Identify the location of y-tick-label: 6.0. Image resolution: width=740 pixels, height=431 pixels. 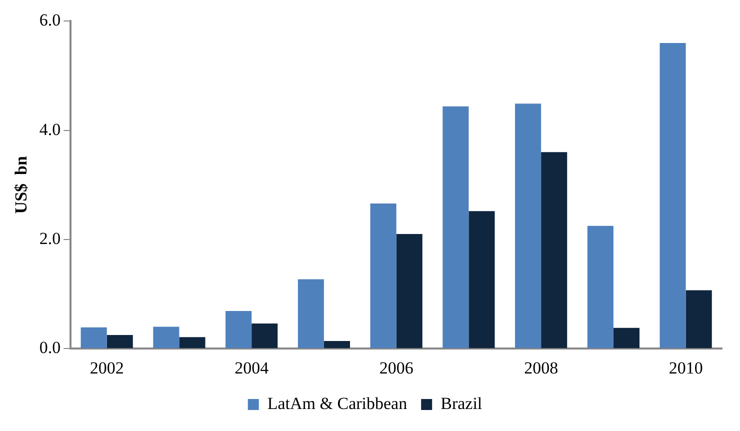
(50, 20).